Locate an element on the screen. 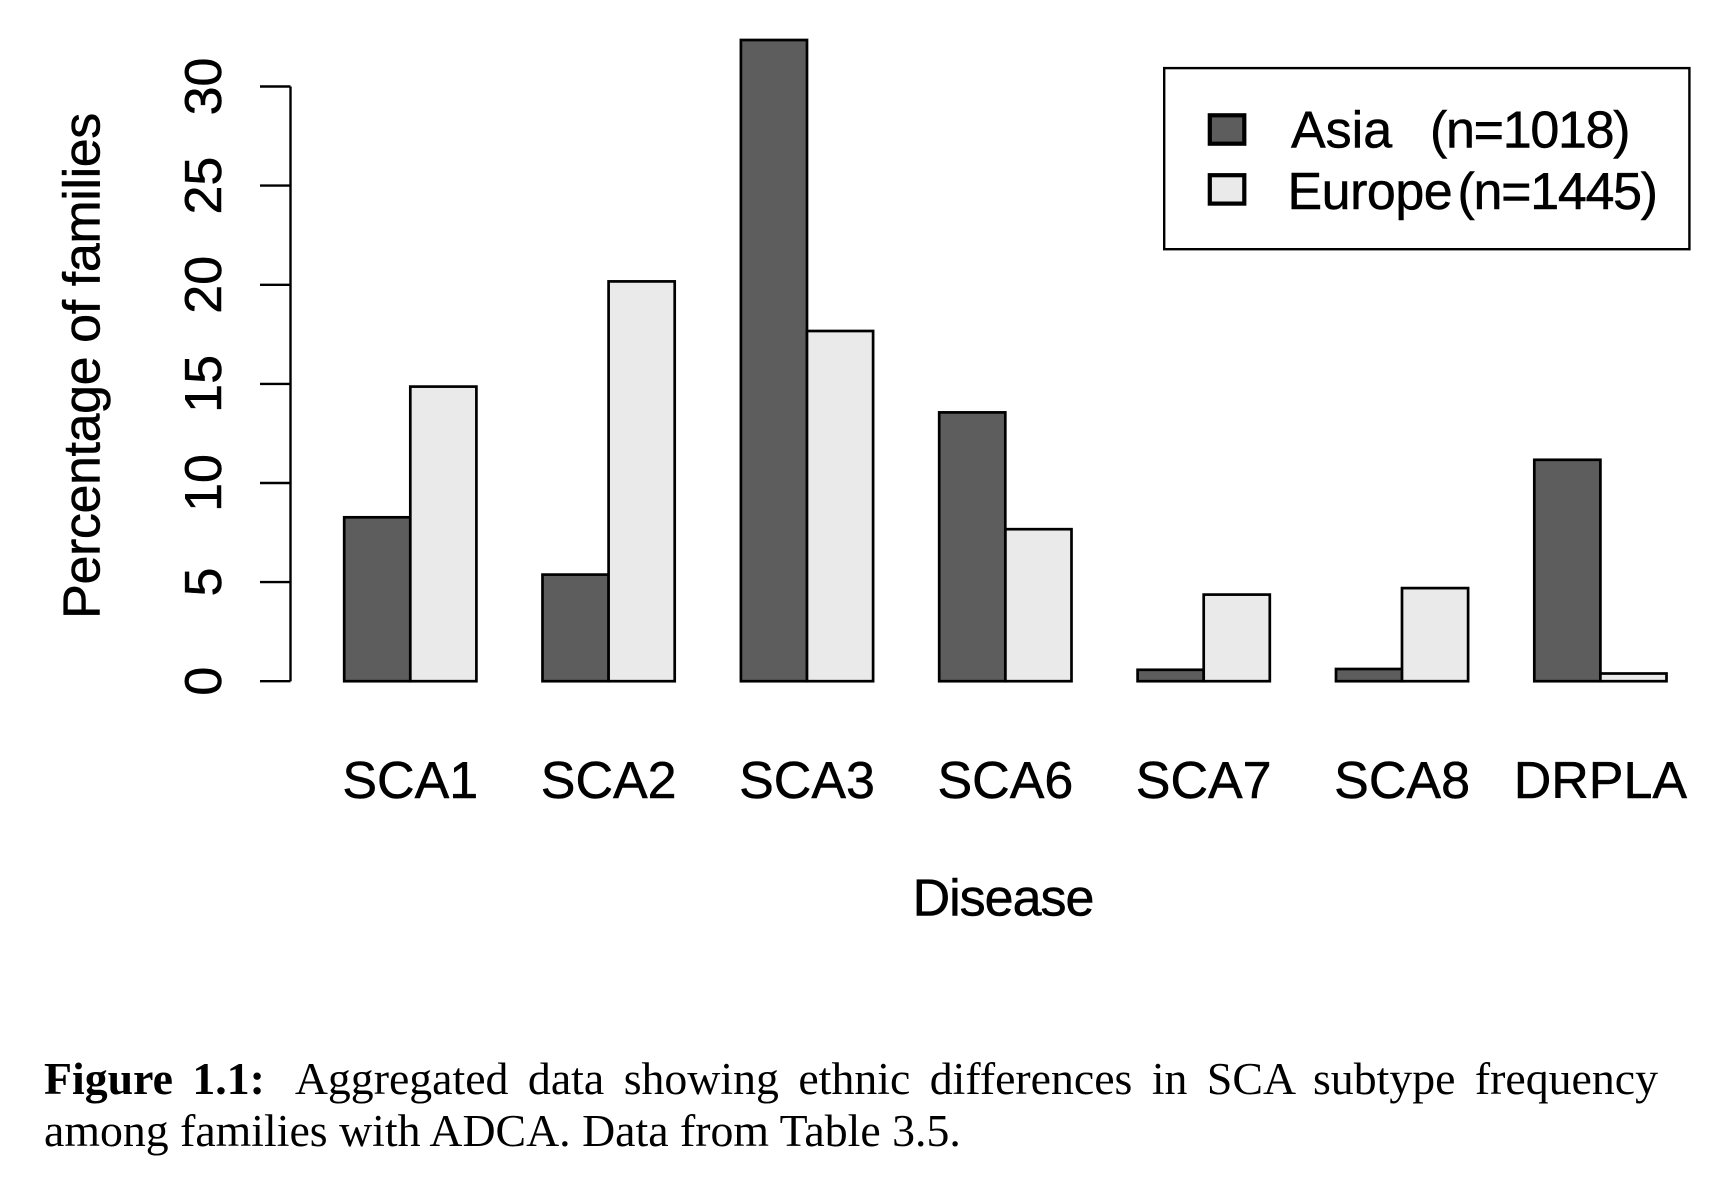 This screenshot has height=1199, width=1722. svg-text: (n=1445) is located at coordinates (1557, 192).